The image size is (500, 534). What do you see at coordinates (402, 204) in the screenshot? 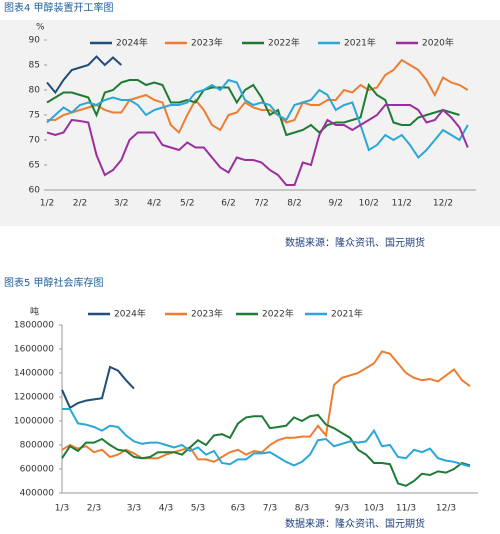
I see `x-tick-label: 11/2` at bounding box center [402, 204].